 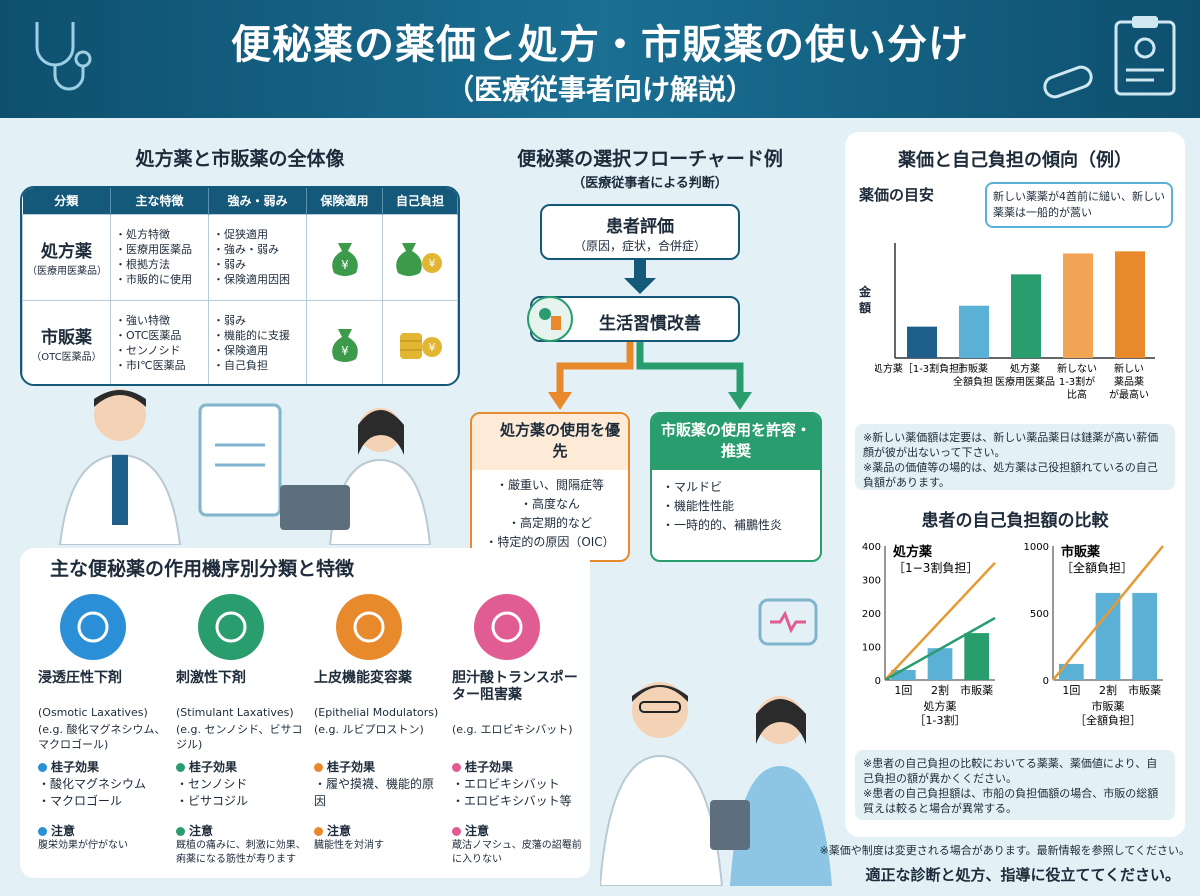 I want to click on column-header: 強み・弱み, so click(x=257, y=201).